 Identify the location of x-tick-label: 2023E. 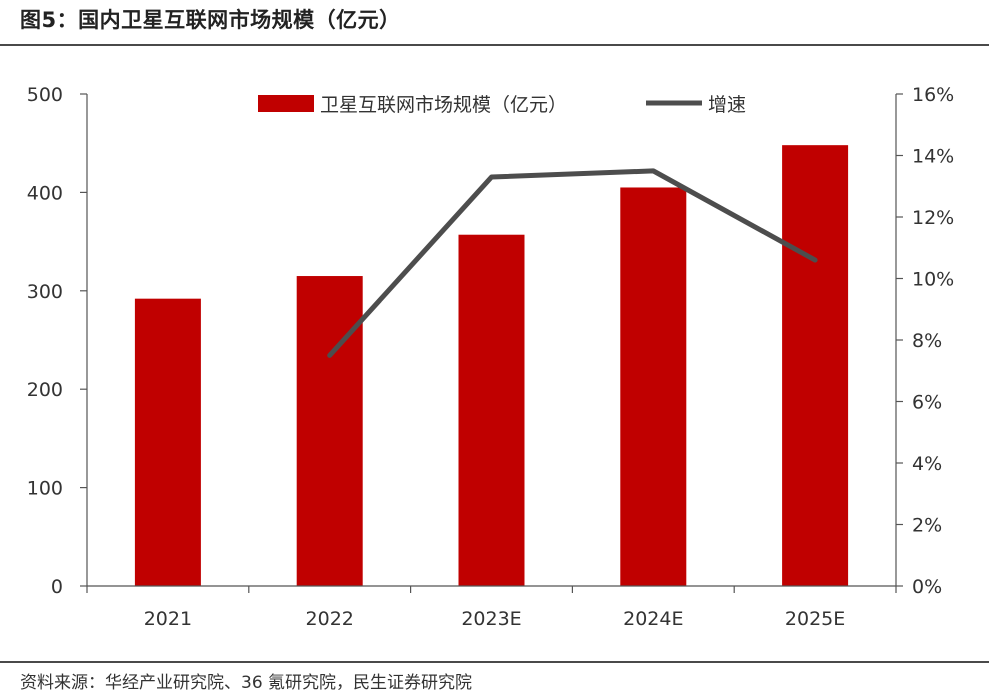
(491, 619).